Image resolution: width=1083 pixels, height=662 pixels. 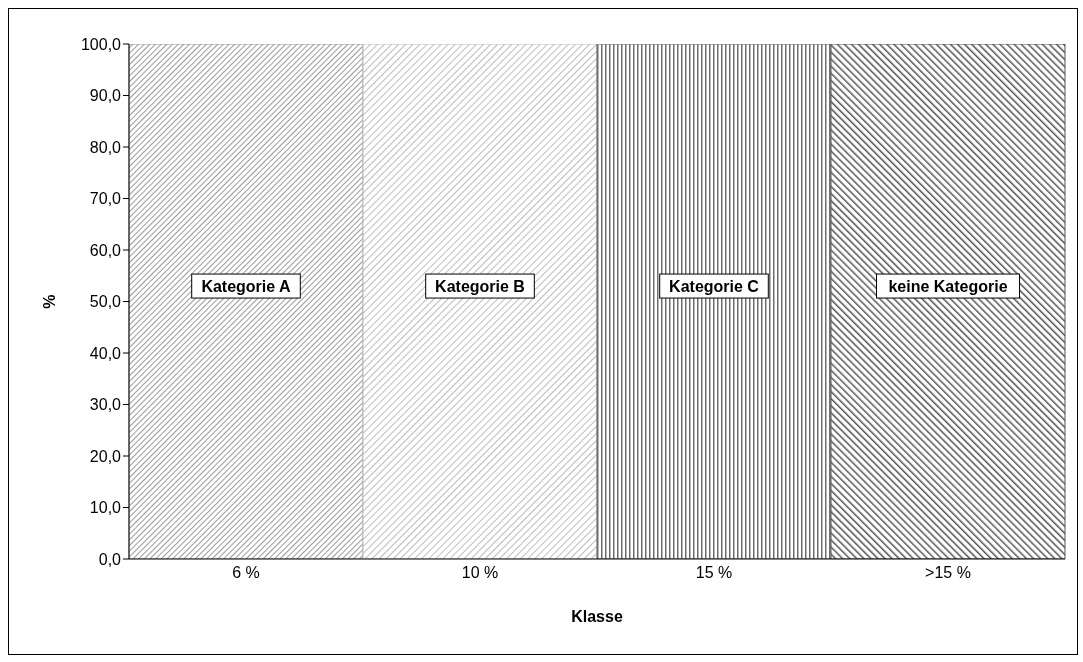 I want to click on y-tick-label: 70,0, so click(x=105, y=199).